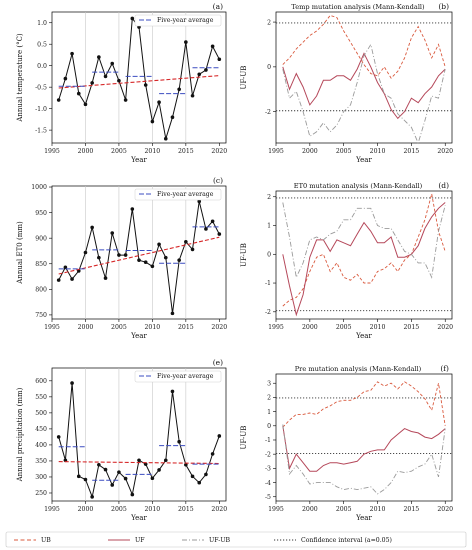 The image size is (472, 550). I want to click on y-tick-label: 400, so click(41, 445).